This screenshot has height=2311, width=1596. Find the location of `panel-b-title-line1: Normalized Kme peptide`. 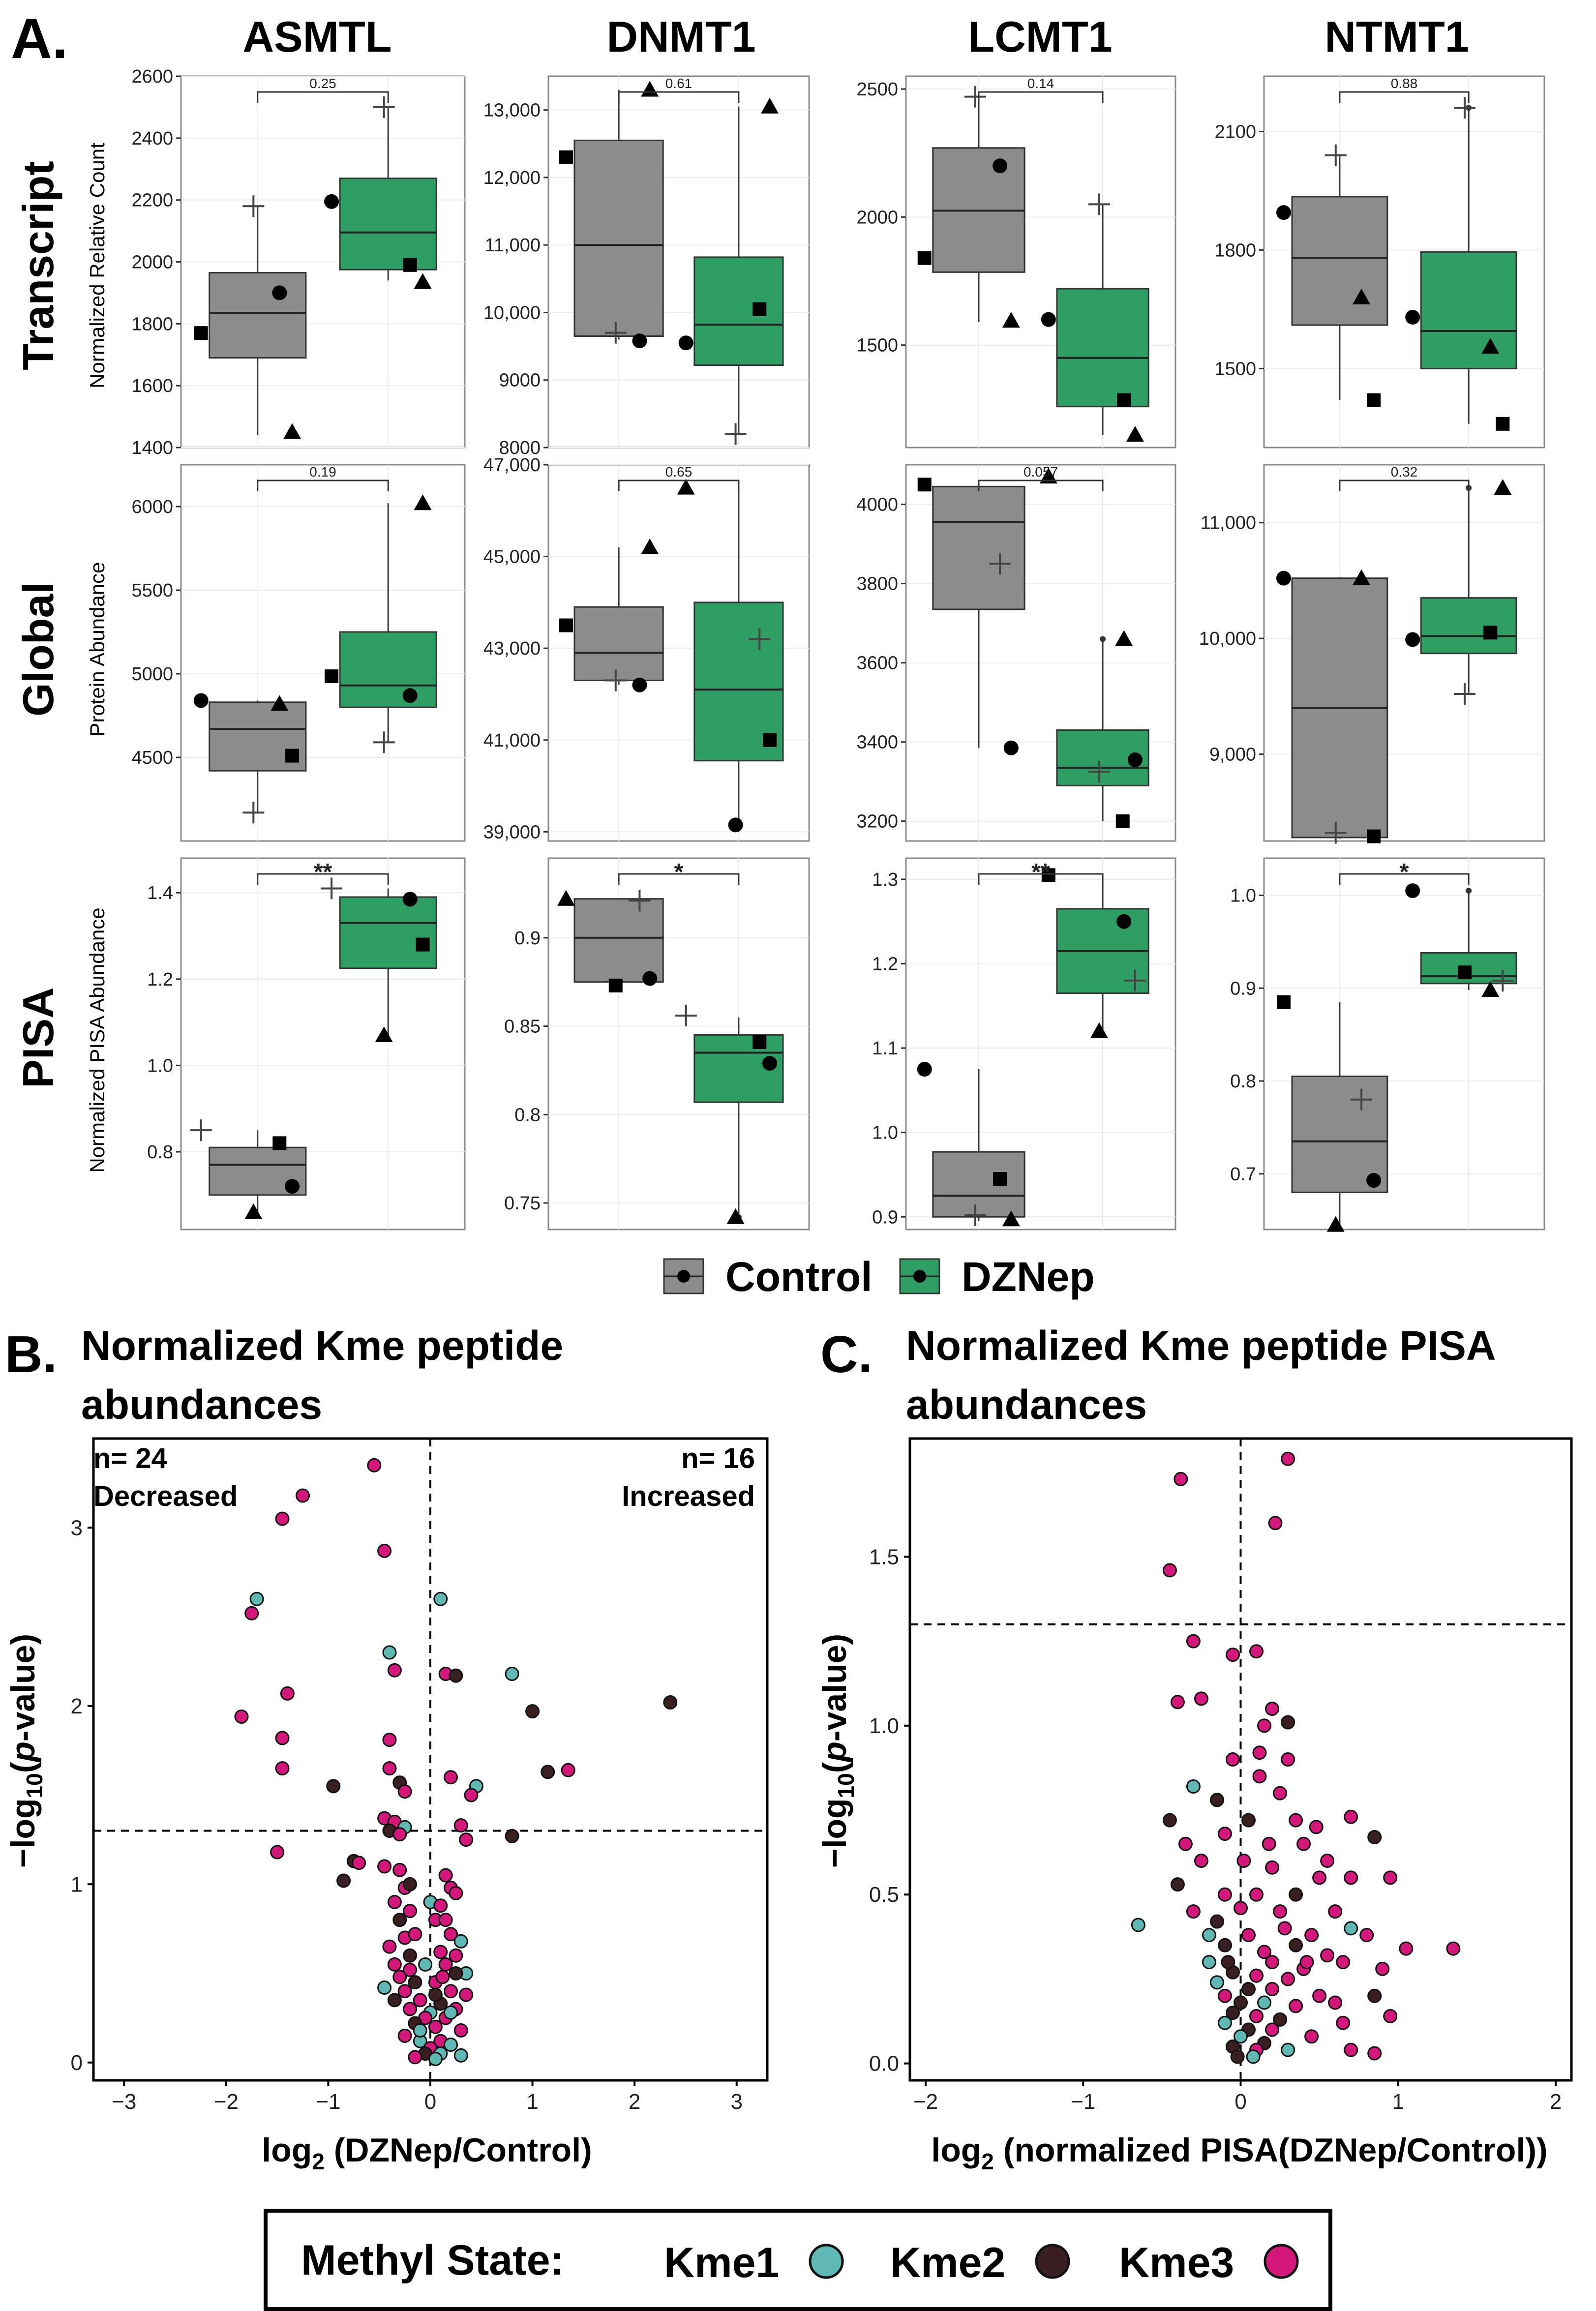

panel-b-title-line1: Normalized Kme peptide is located at coordinates (322, 1345).